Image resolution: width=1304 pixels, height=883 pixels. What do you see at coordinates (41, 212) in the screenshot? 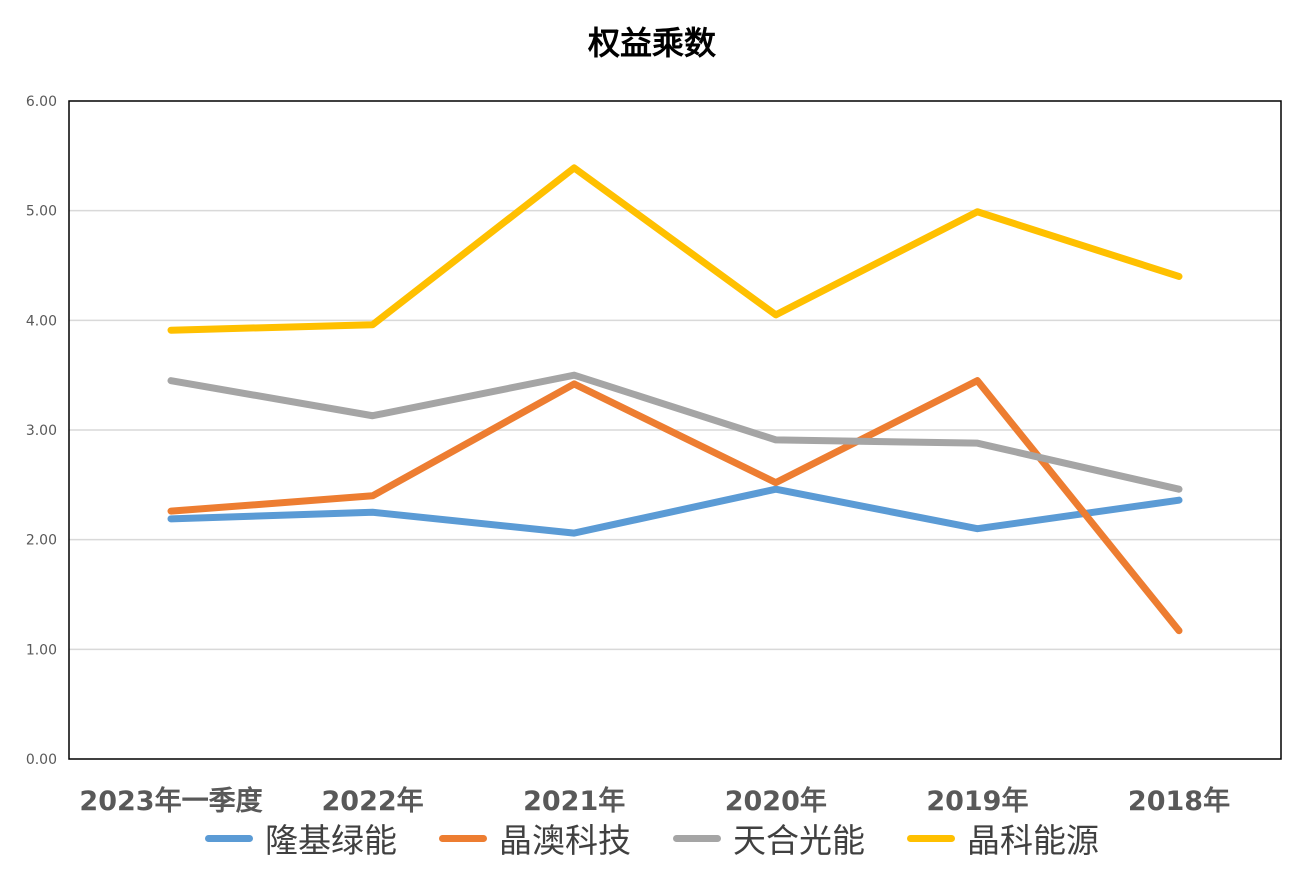
I see `y-tick-label: 5.00` at bounding box center [41, 212].